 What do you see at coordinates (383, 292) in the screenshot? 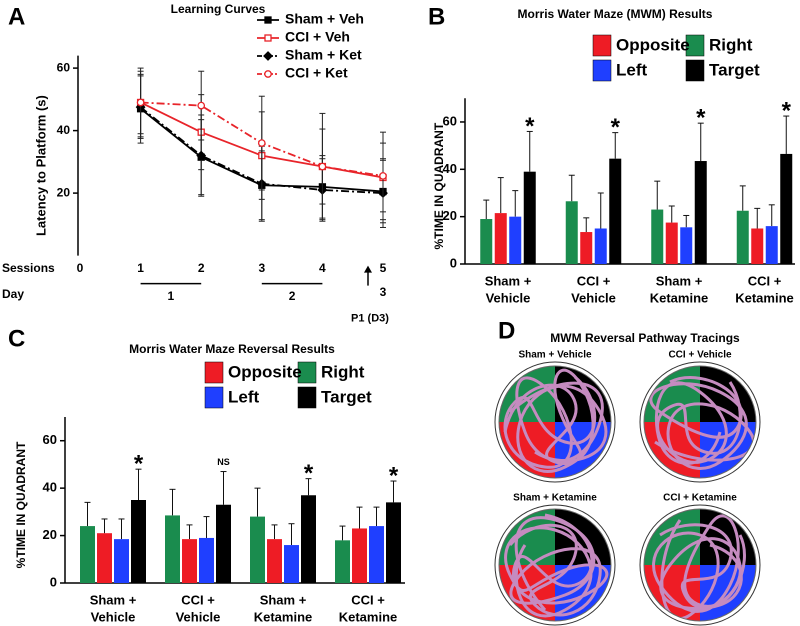
I see `day-number: 3` at bounding box center [383, 292].